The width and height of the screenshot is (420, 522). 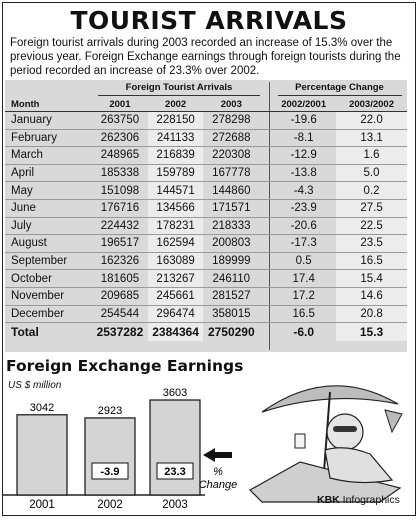 I want to click on cell-y2003: 218333, so click(x=231, y=226).